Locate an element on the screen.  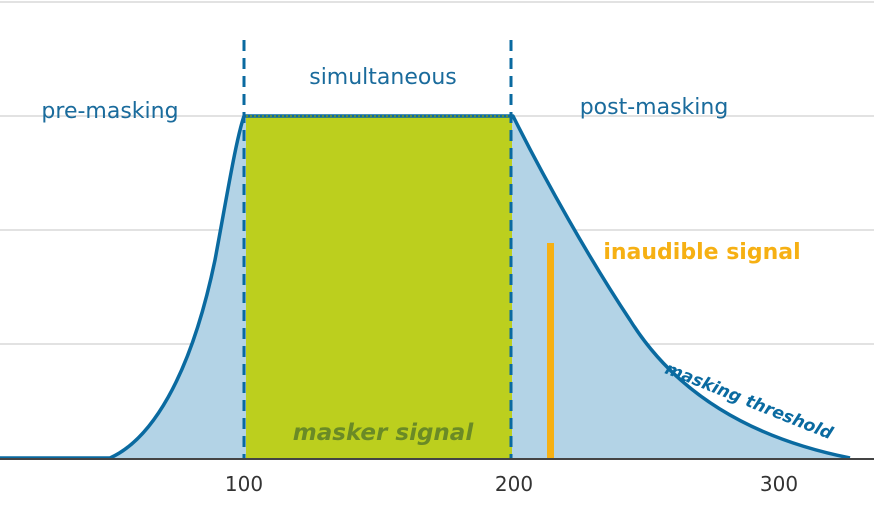
pre-masking-label: pre-masking is located at coordinates (109, 111).